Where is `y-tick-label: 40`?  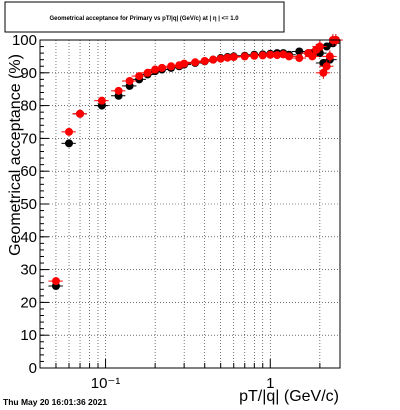
y-tick-label: 40 is located at coordinates (28, 237).